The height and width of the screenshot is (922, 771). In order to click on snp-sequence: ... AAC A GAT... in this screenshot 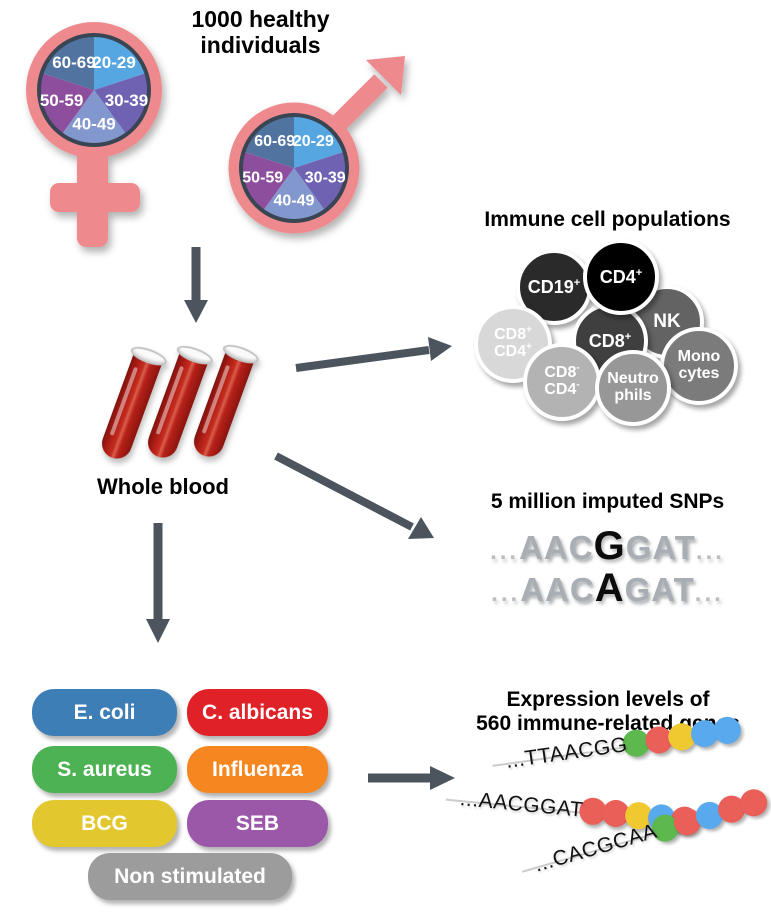, I will do `click(607, 588)`.